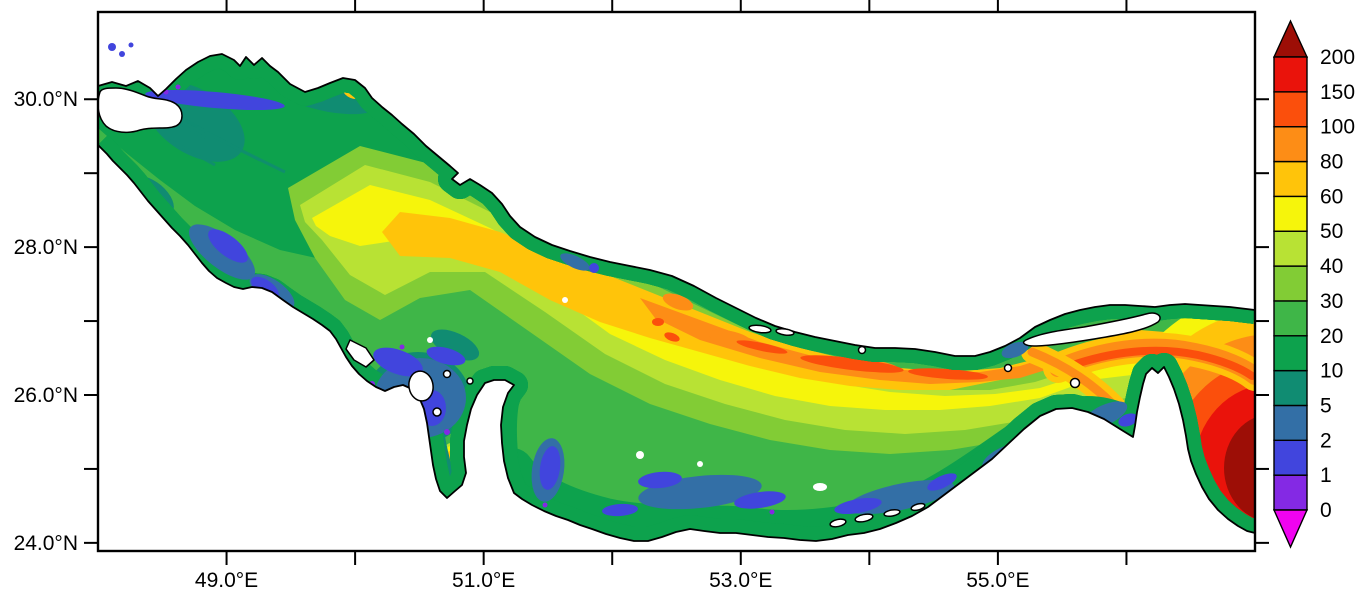 The image size is (1370, 601). I want to click on colorbar-label: 40, so click(1331, 266).